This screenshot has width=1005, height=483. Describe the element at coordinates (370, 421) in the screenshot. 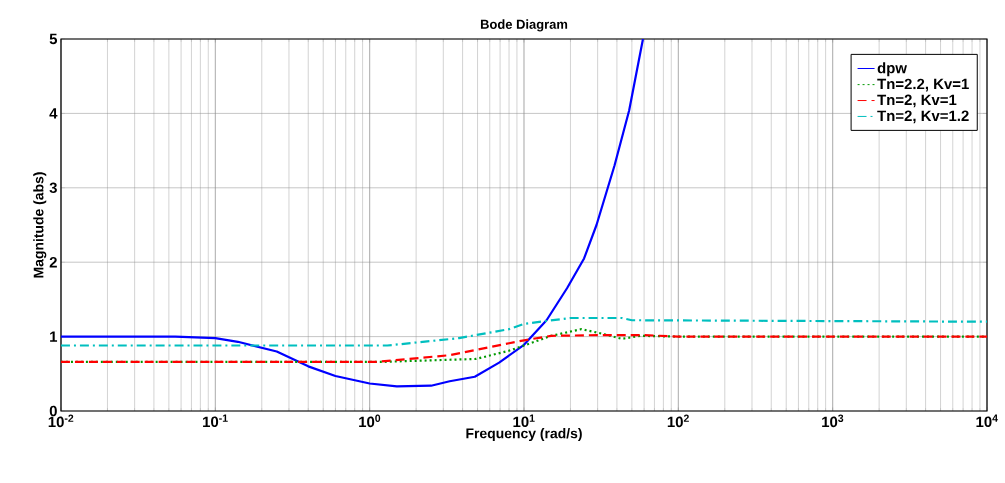

I see `x-tick-label: 10$^{0}$` at that location.